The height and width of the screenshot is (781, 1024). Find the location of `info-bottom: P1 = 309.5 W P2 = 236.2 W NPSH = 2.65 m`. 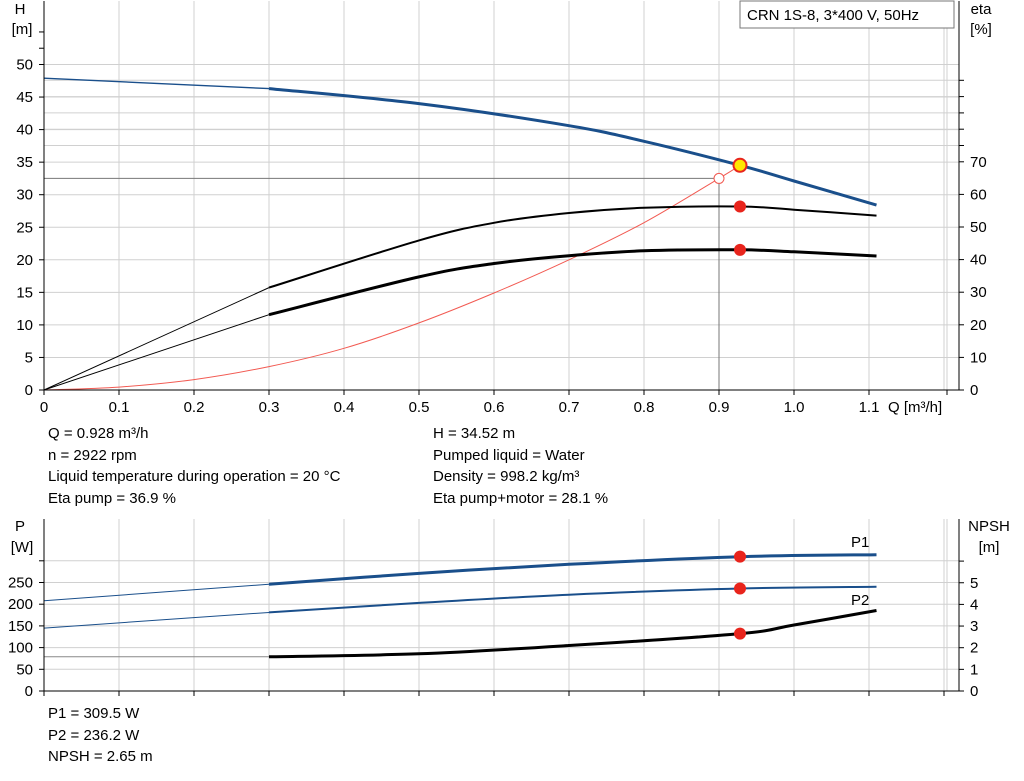

info-bottom: P1 = 309.5 W P2 = 236.2 W NPSH = 2.65 m is located at coordinates (100, 735).